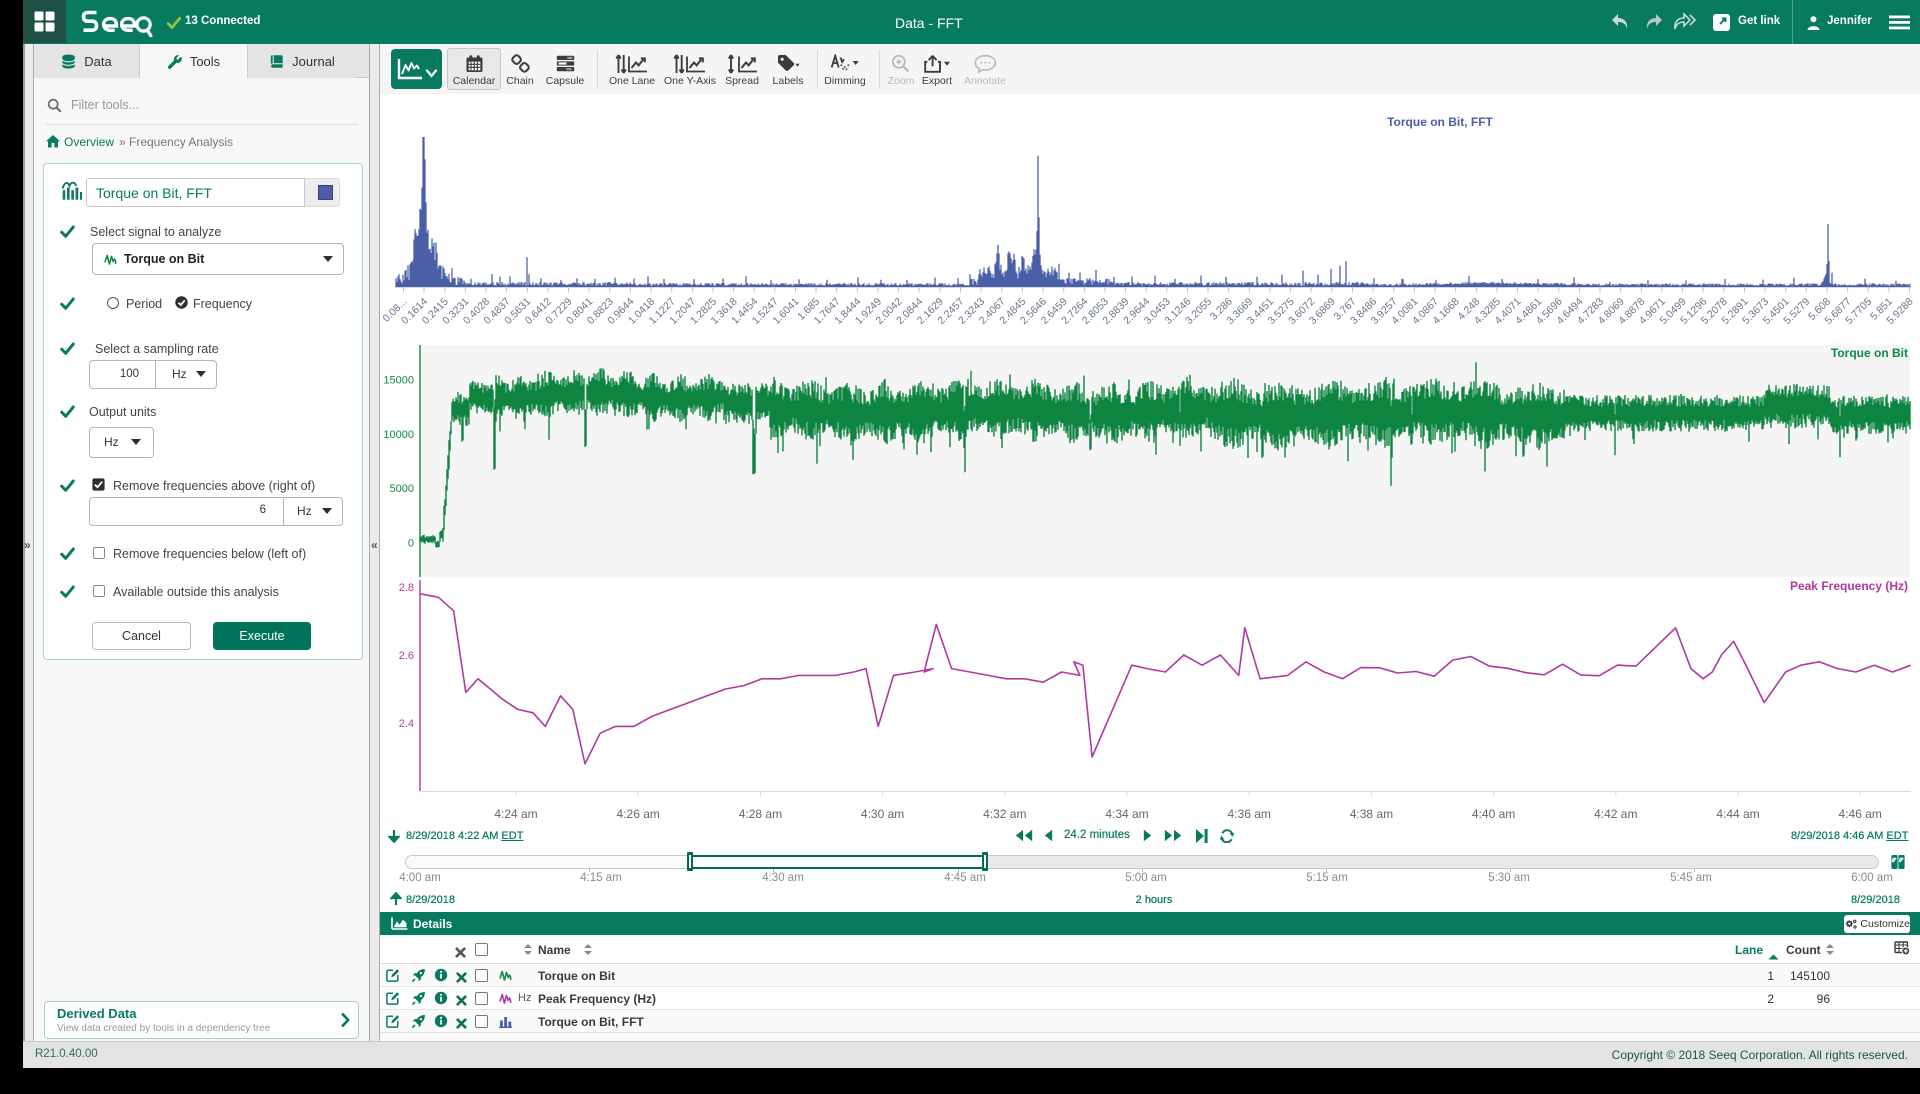  What do you see at coordinates (1849, 586) in the screenshot?
I see `svg-text: Peak Frequency (Hz)` at bounding box center [1849, 586].